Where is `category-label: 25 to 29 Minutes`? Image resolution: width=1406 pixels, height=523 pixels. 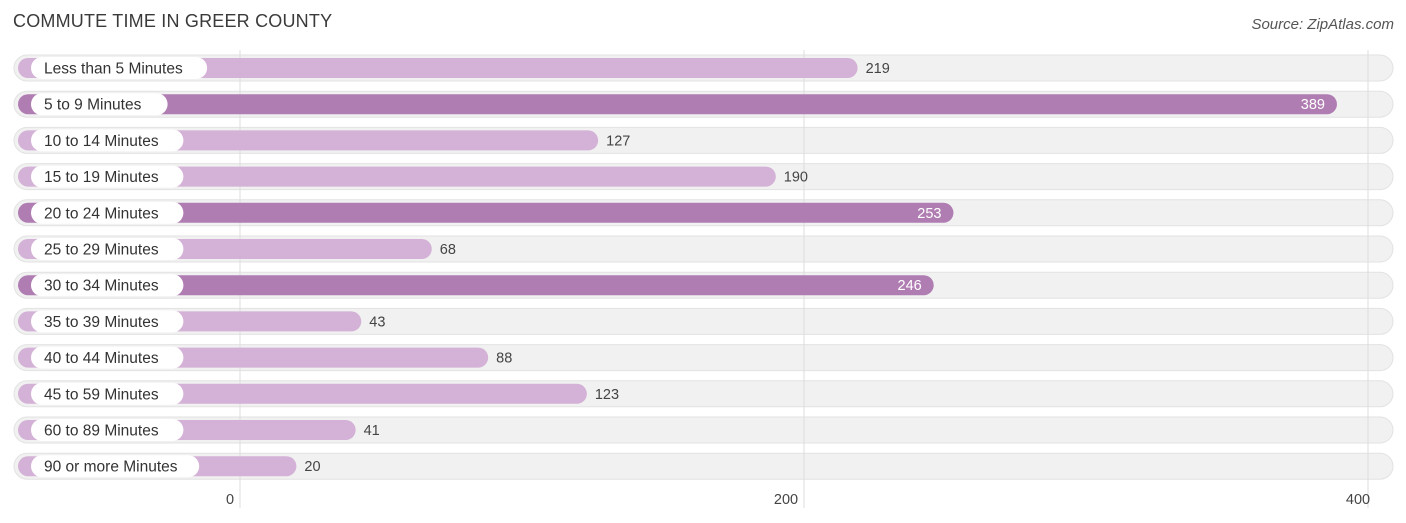
category-label: 25 to 29 Minutes is located at coordinates (101, 250).